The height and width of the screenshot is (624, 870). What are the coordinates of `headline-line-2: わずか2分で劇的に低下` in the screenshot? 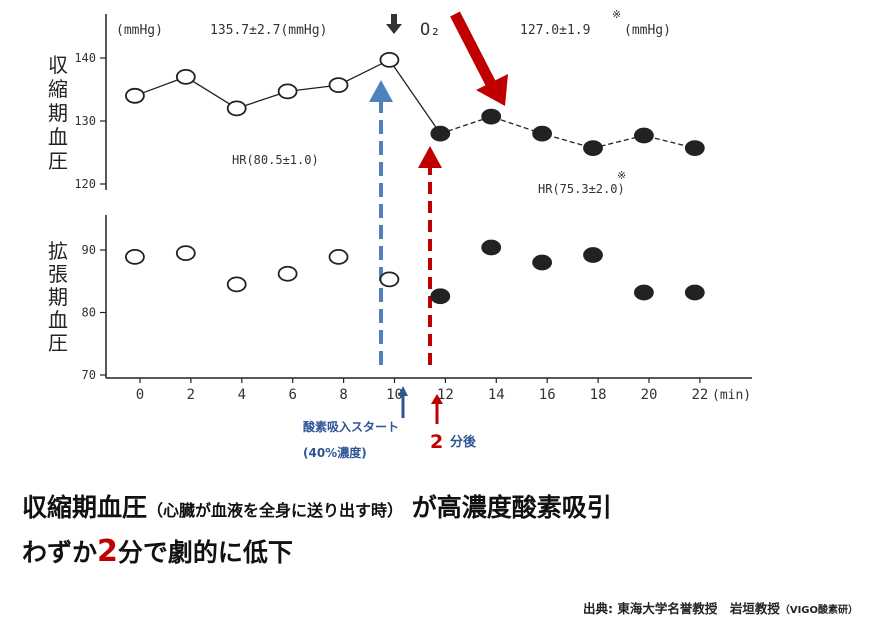 It's located at (157, 551).